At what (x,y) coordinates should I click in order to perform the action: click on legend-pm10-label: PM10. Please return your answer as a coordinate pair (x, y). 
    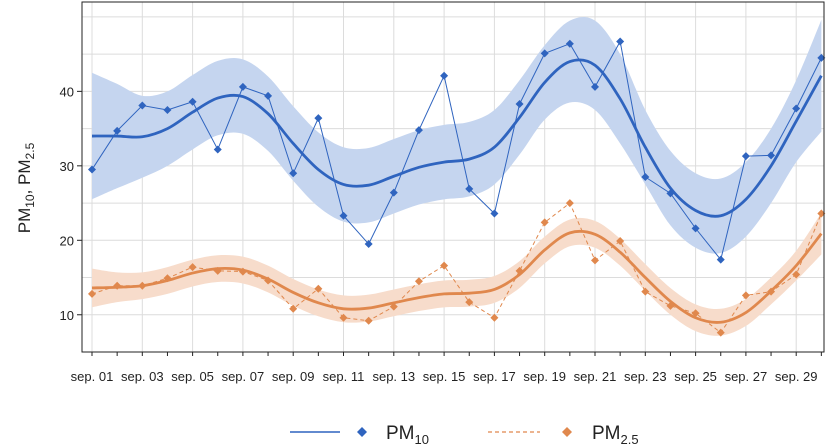
    Looking at the image, I should click on (407, 435).